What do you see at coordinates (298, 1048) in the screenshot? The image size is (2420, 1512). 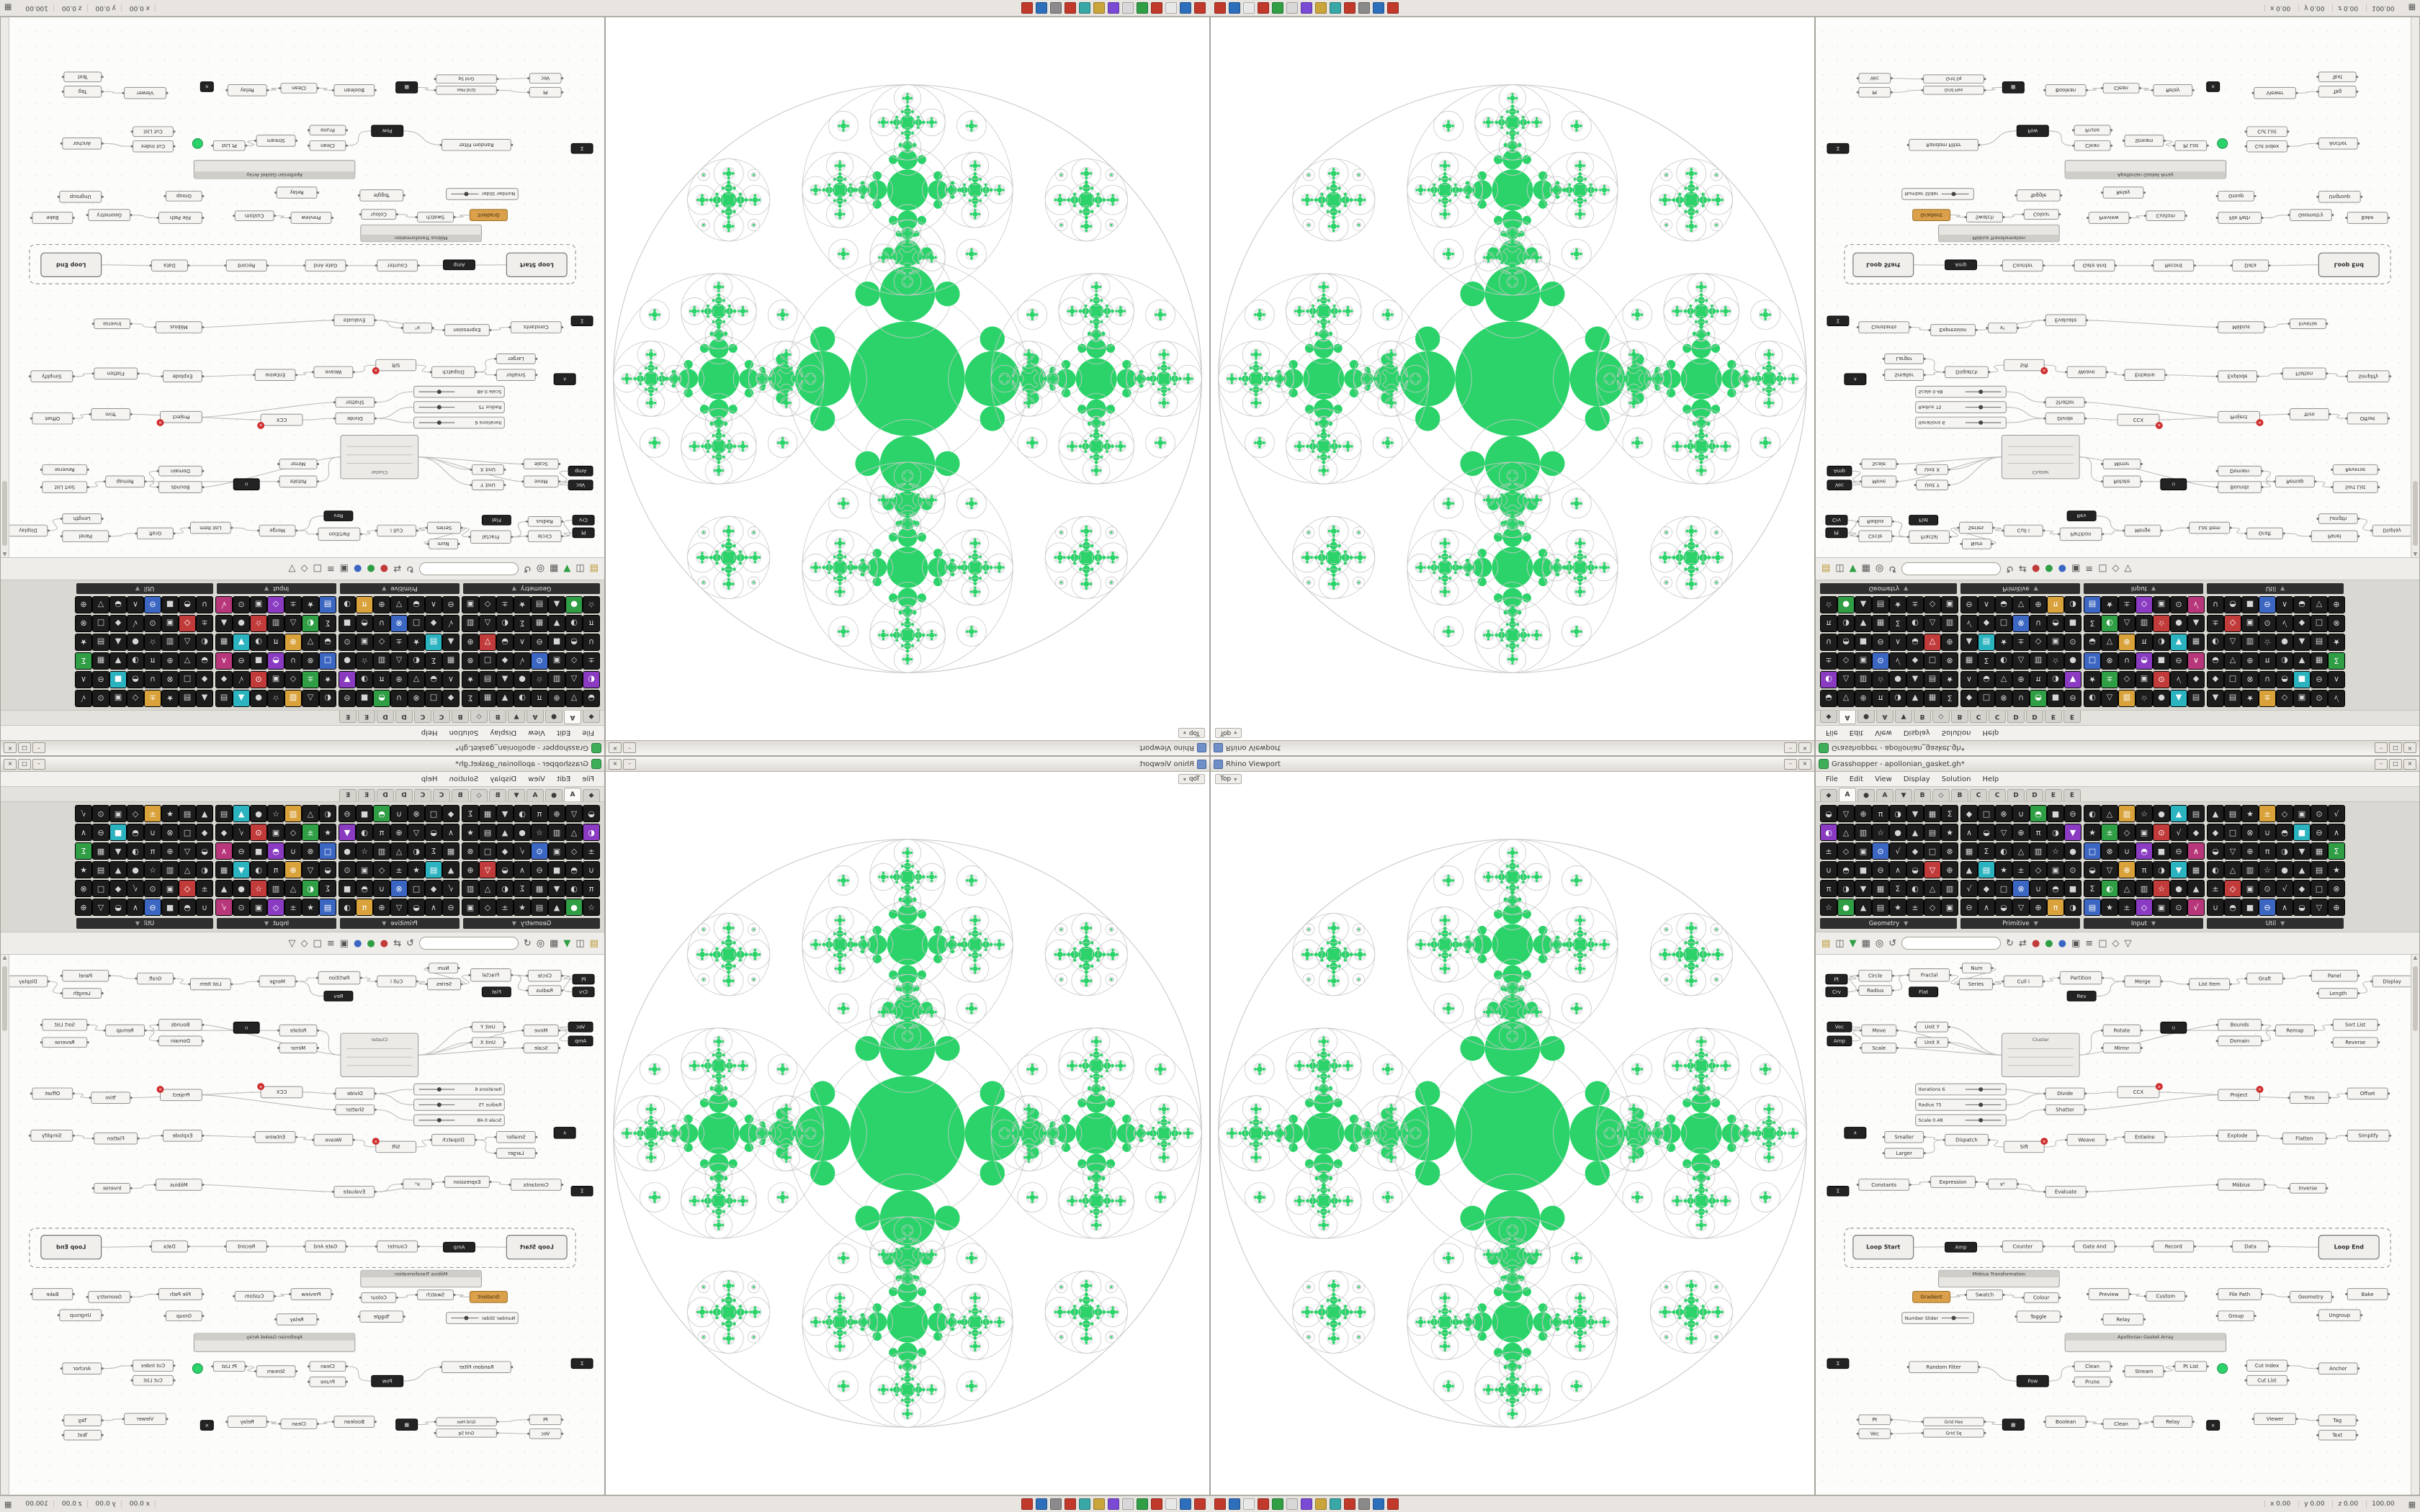 I see `gh-node: Mirror` at bounding box center [298, 1048].